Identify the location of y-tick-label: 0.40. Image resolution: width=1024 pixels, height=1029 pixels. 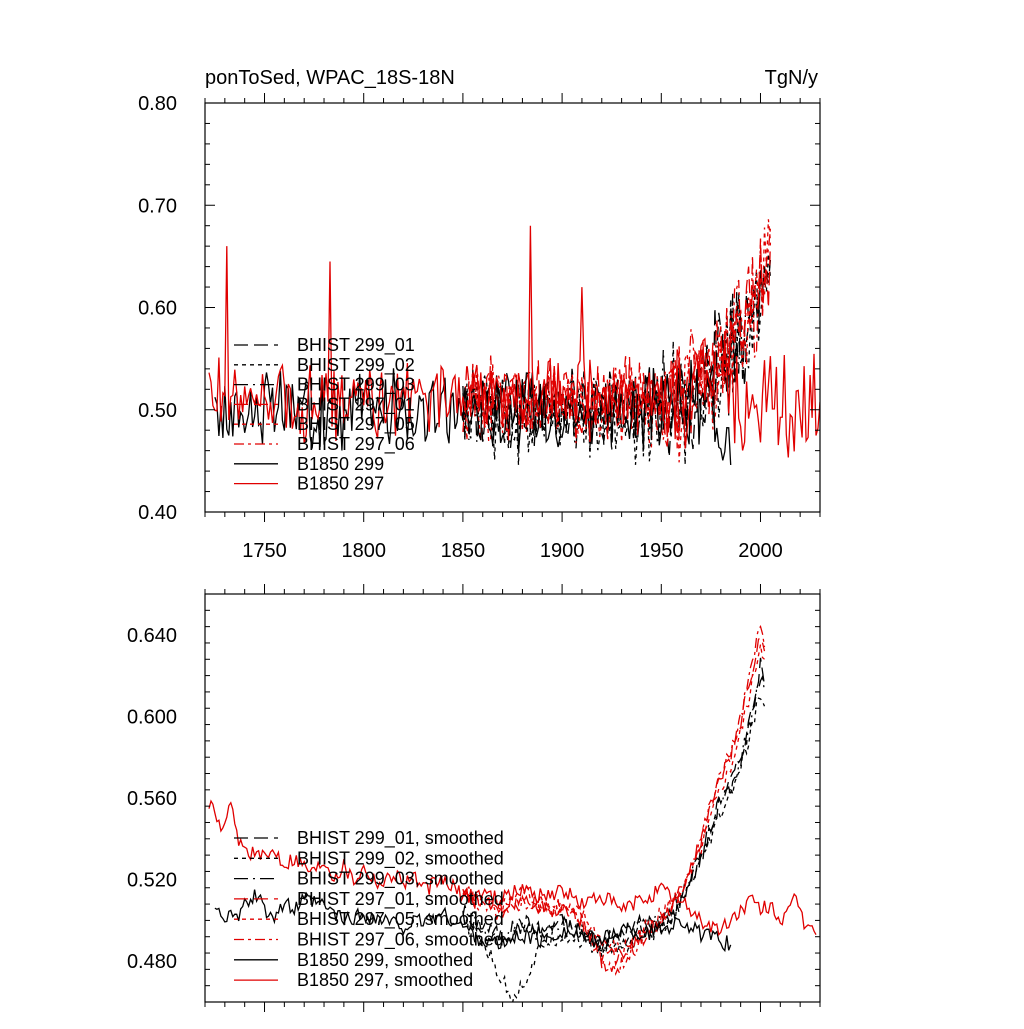
(157, 513).